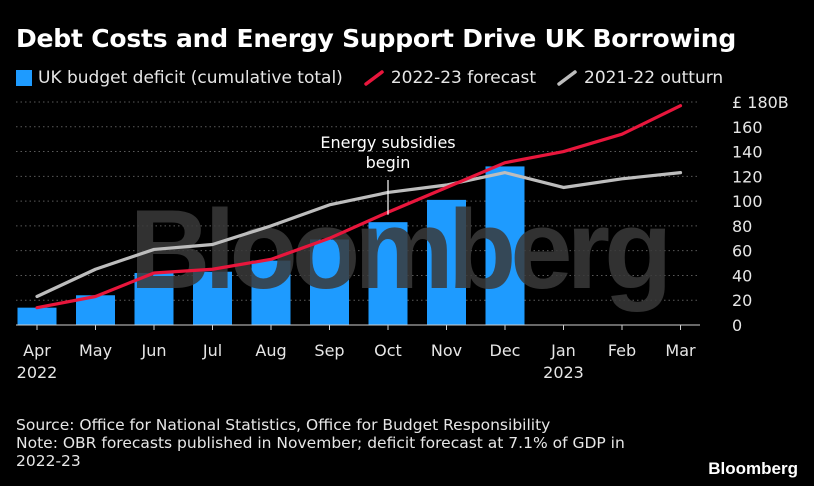 The width and height of the screenshot is (814, 486). What do you see at coordinates (48, 461) in the screenshot?
I see `source-line-3: 2022-23` at bounding box center [48, 461].